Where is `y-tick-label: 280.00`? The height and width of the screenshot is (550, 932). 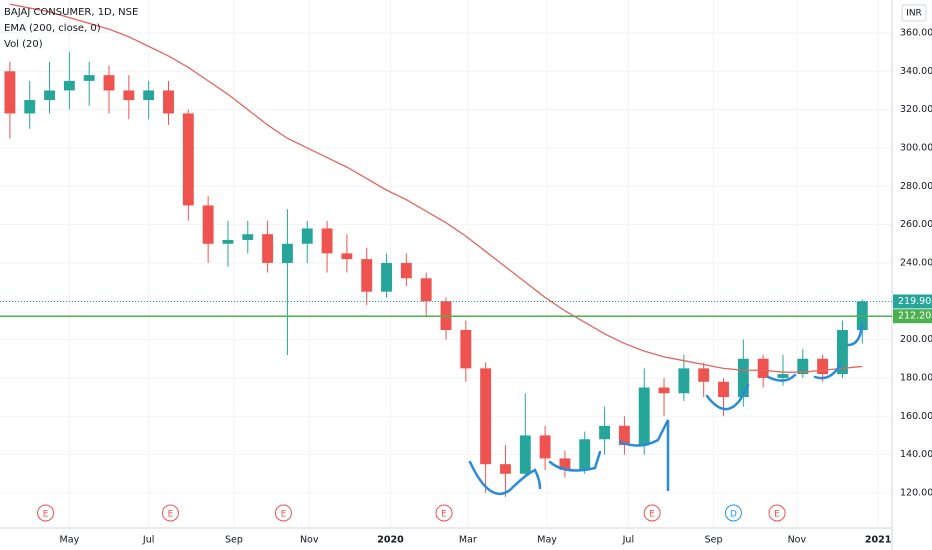
y-tick-label: 280.00 is located at coordinates (916, 186).